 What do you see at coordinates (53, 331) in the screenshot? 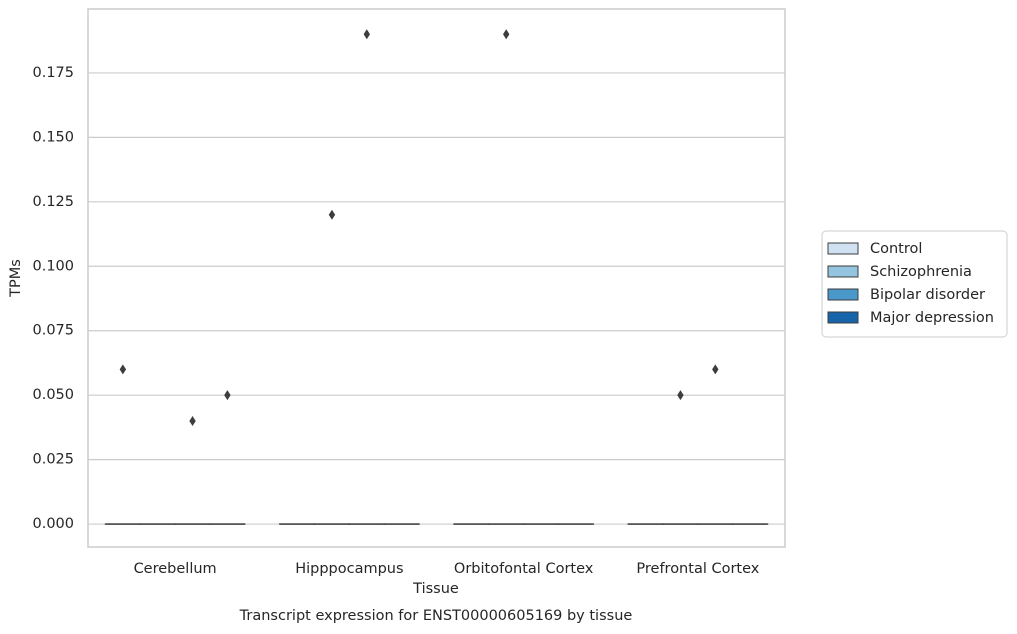
I see `y-tick-label: 0.075` at bounding box center [53, 331].